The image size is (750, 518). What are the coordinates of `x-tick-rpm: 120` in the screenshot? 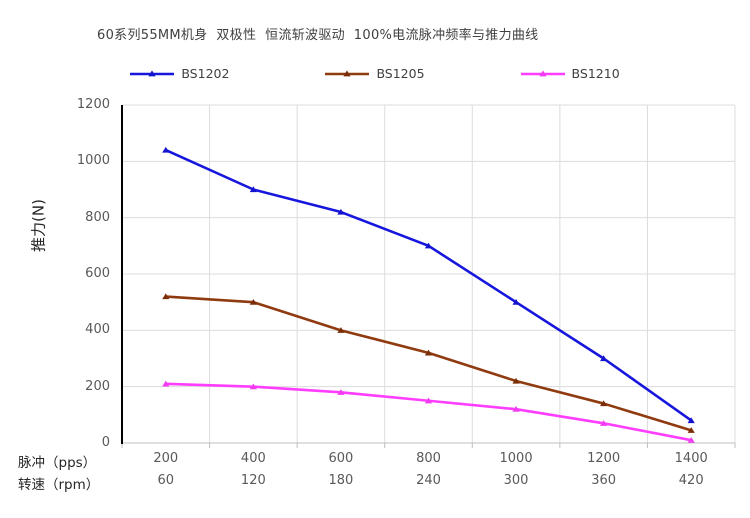 It's located at (253, 480).